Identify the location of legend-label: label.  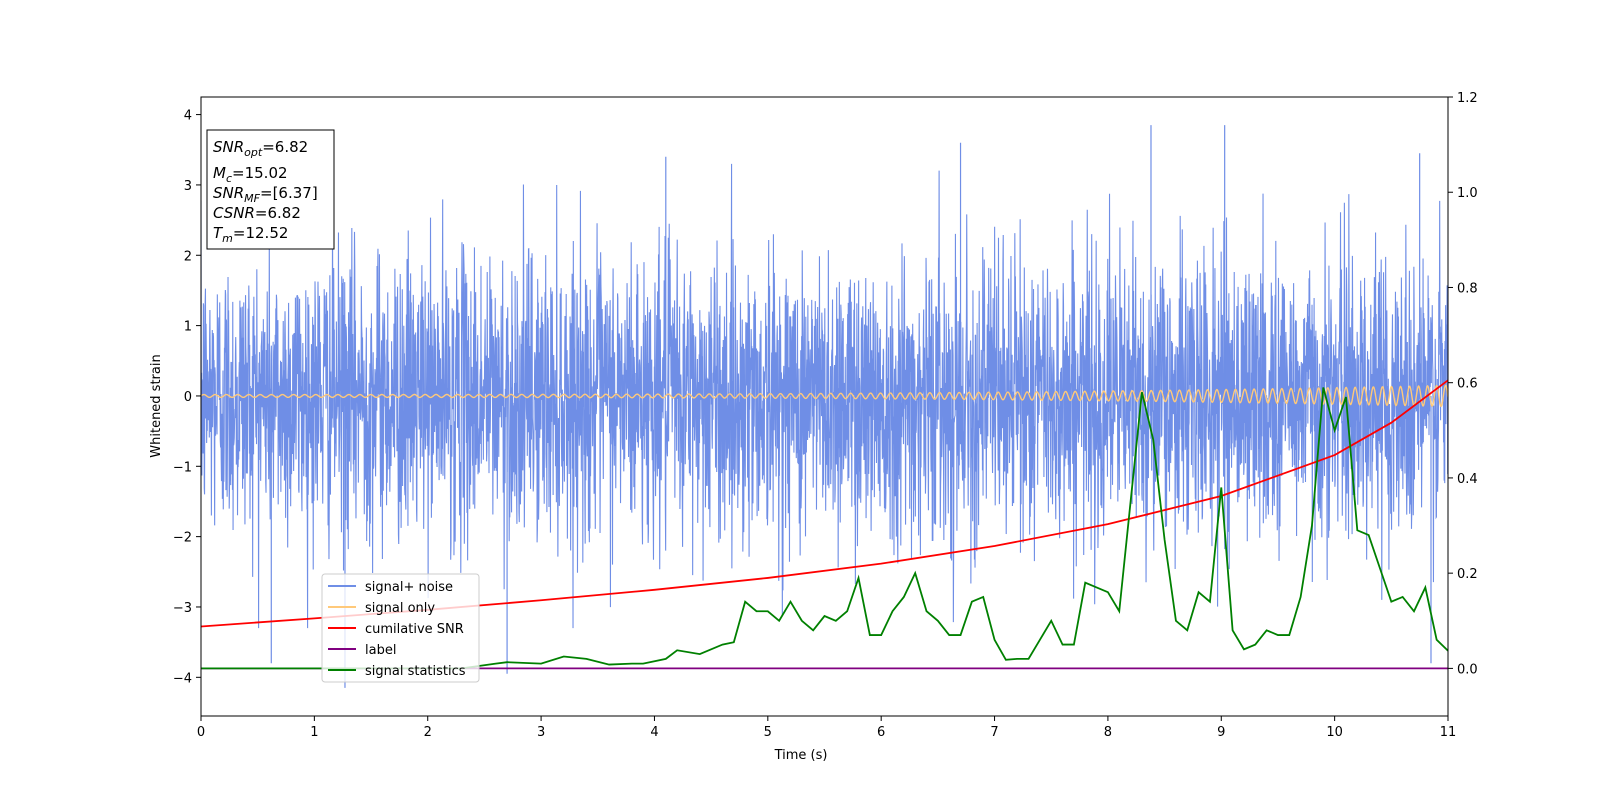
(380, 650).